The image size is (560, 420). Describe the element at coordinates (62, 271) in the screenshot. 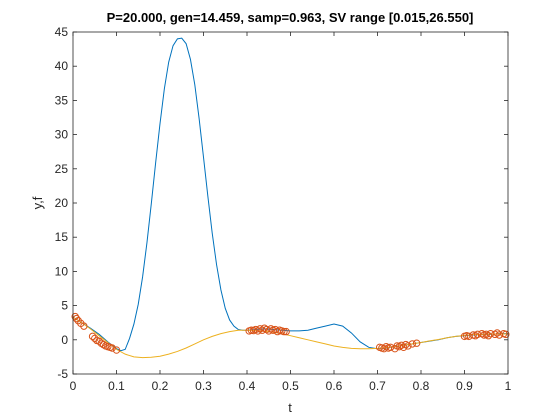

I see `y-tick-label: 10` at that location.